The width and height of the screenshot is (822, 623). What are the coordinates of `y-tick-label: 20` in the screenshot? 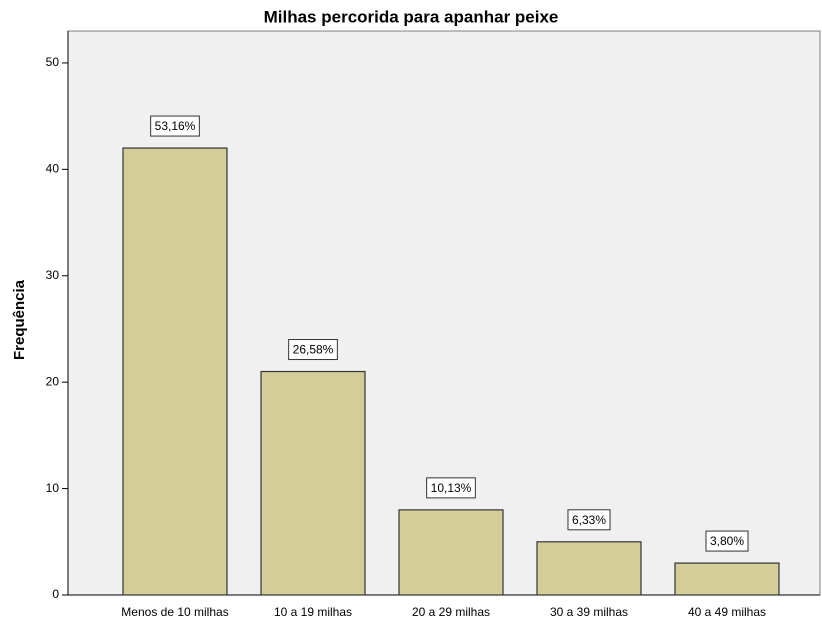 It's located at (53, 381).